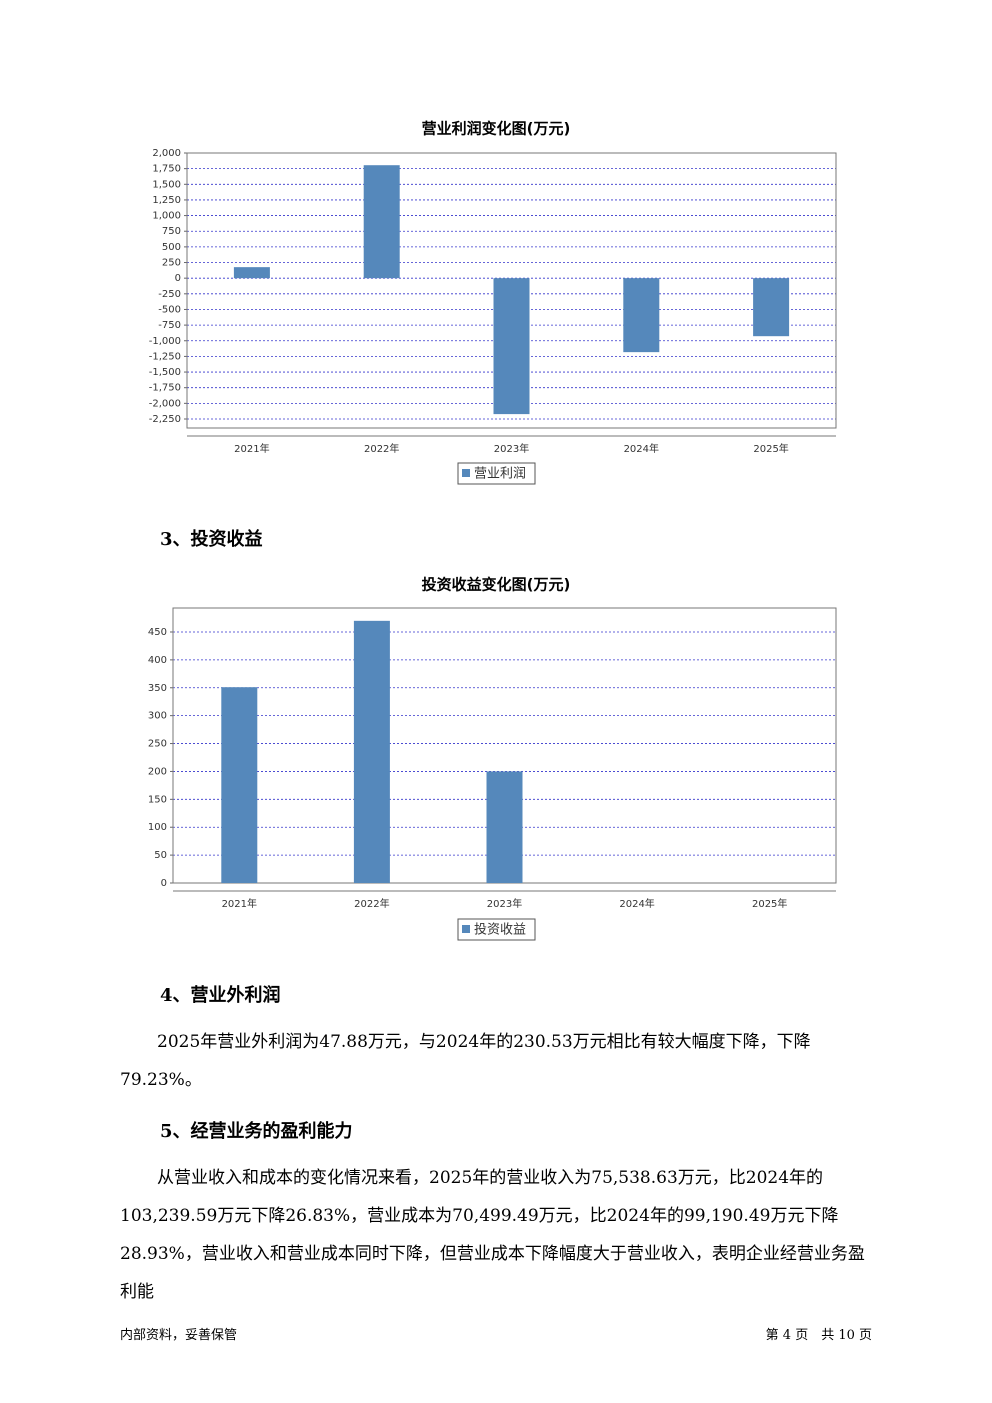 This screenshot has width=992, height=1403. What do you see at coordinates (160, 855) in the screenshot?
I see `y-tick-label: 50` at bounding box center [160, 855].